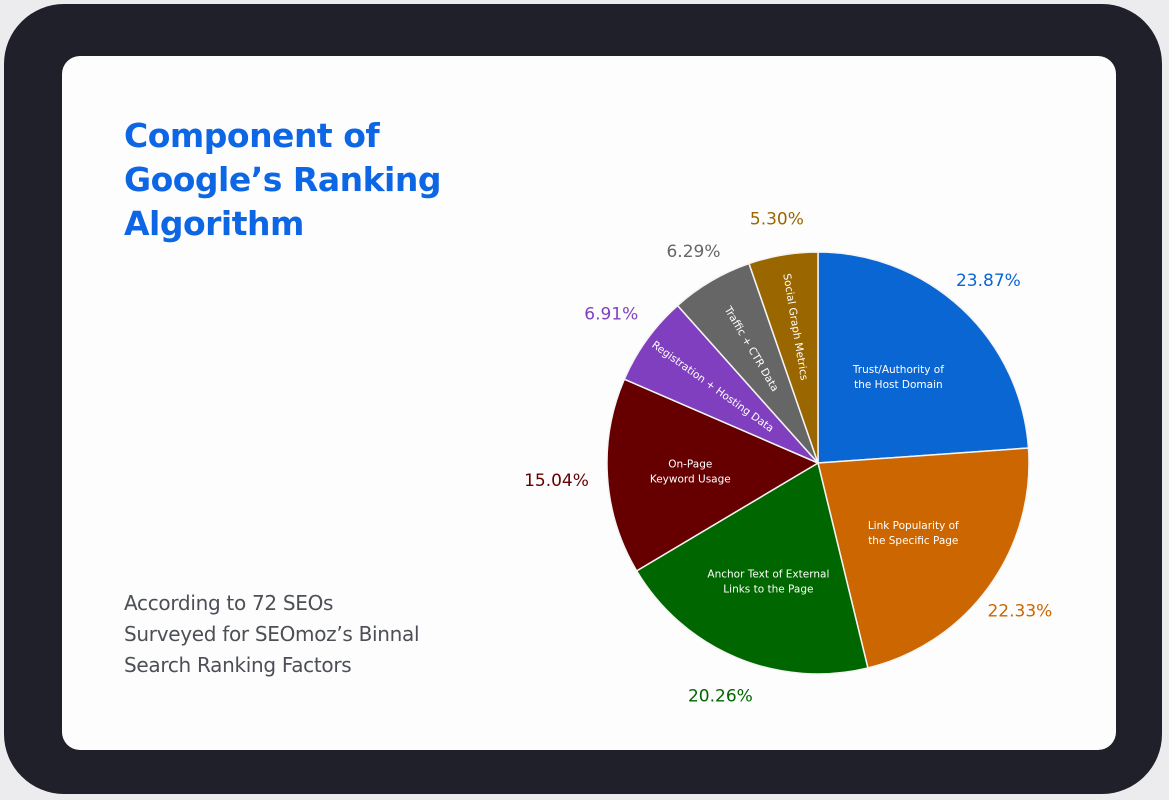 The width and height of the screenshot is (1169, 800). Describe the element at coordinates (720, 696) in the screenshot. I see `value-label-3: 20.26%` at that location.